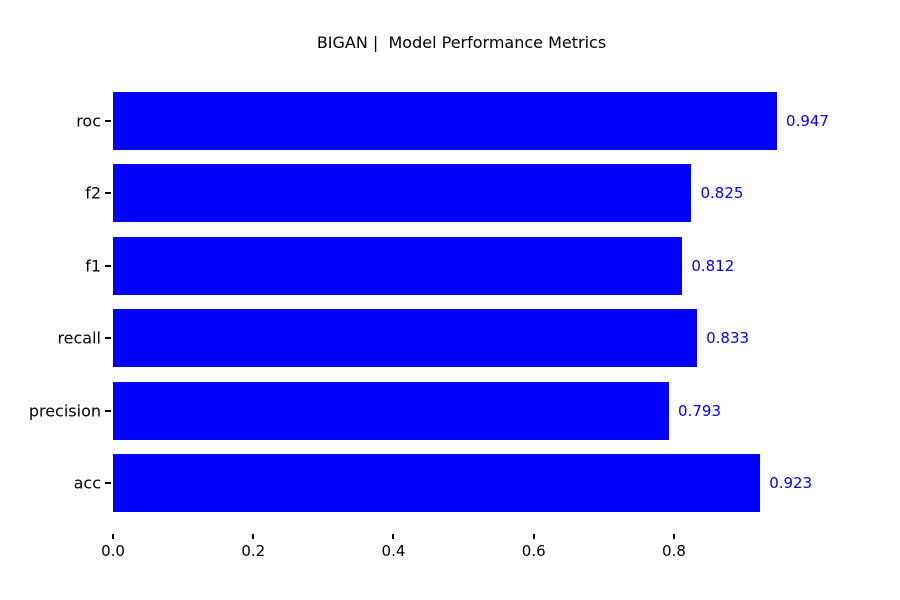  I want to click on x-tick-label: 0.6, so click(533, 551).